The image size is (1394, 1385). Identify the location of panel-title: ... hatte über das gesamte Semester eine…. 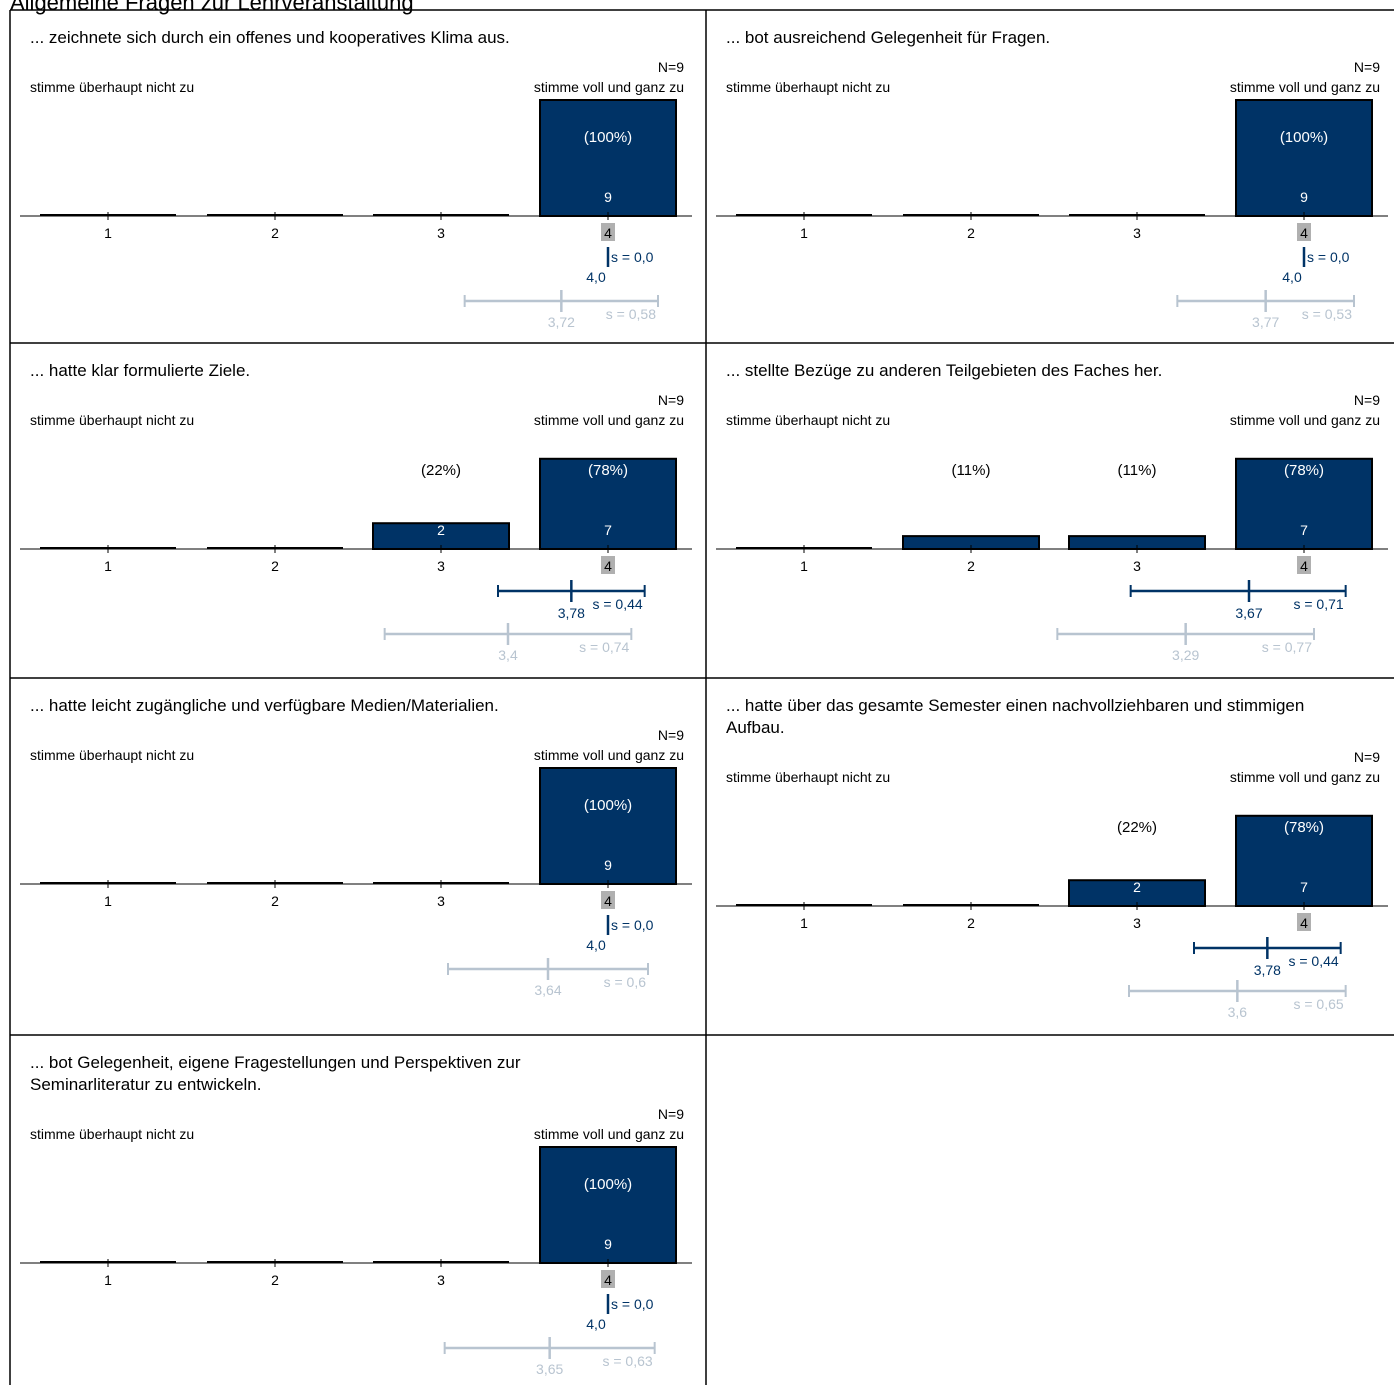
(1015, 705).